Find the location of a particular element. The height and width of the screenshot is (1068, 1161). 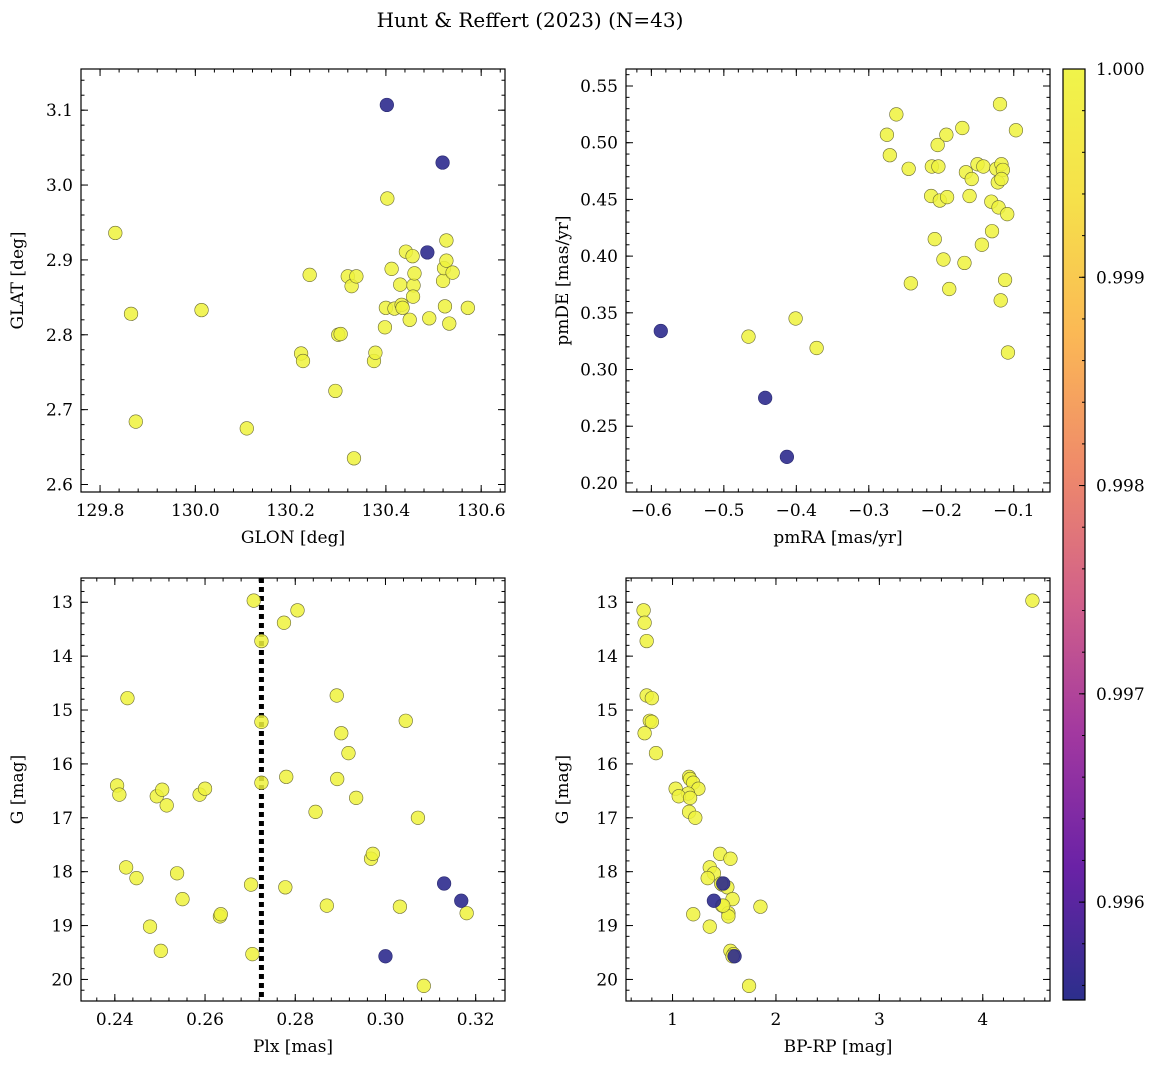

x-axis-label: GLON [deg] is located at coordinates (293, 538).